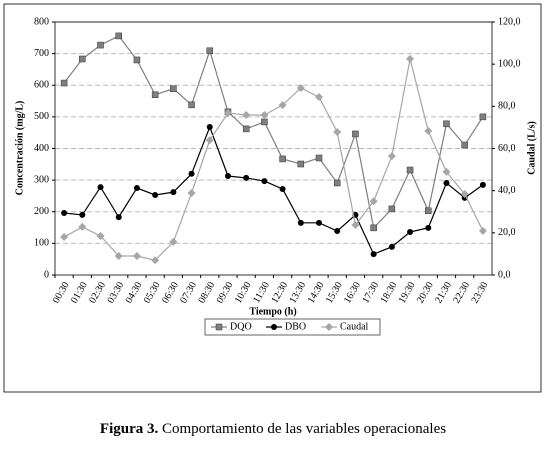 The width and height of the screenshot is (546, 450). What do you see at coordinates (41, 116) in the screenshot?
I see `y-tick-label: 500` at bounding box center [41, 116].